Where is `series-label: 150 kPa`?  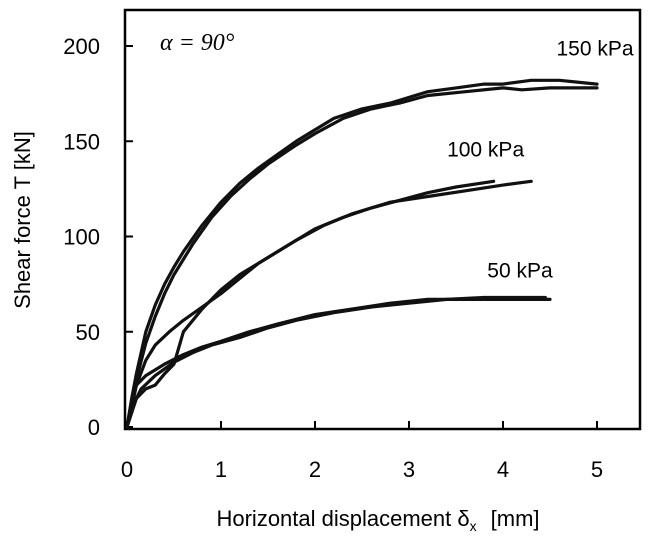 series-label: 150 kPa is located at coordinates (594, 48).